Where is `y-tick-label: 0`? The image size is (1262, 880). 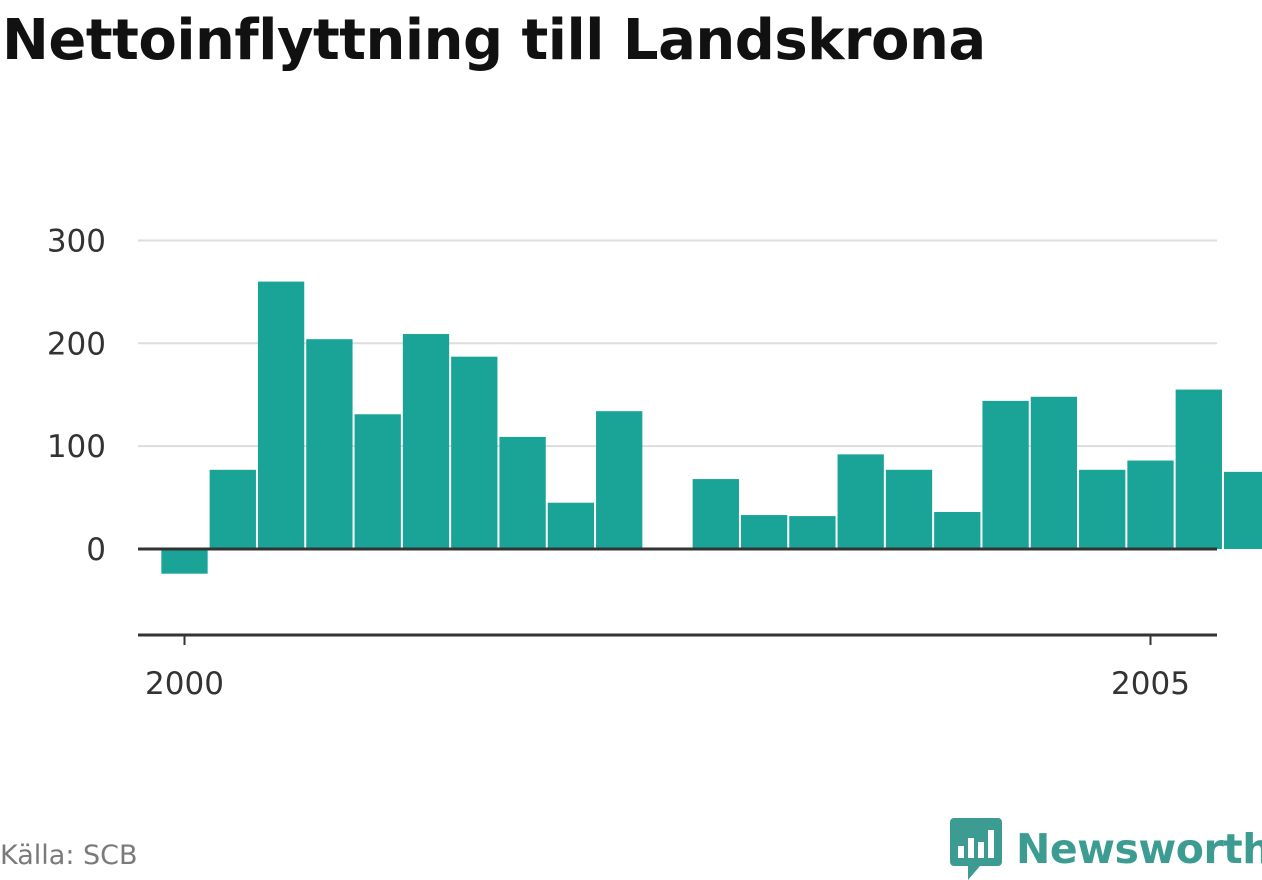
y-tick-label: 0 is located at coordinates (96, 550).